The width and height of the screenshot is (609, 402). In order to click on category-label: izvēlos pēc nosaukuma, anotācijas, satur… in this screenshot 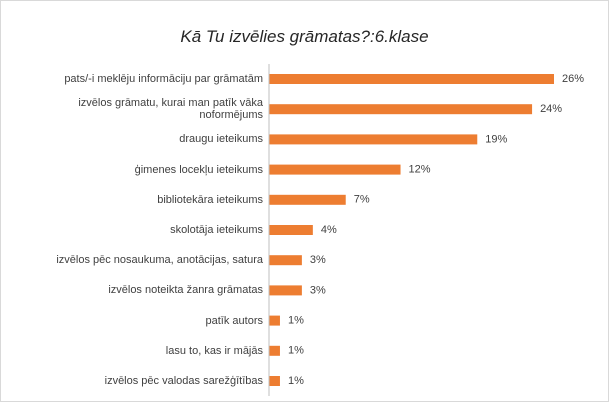, I will do `click(159, 260)`.